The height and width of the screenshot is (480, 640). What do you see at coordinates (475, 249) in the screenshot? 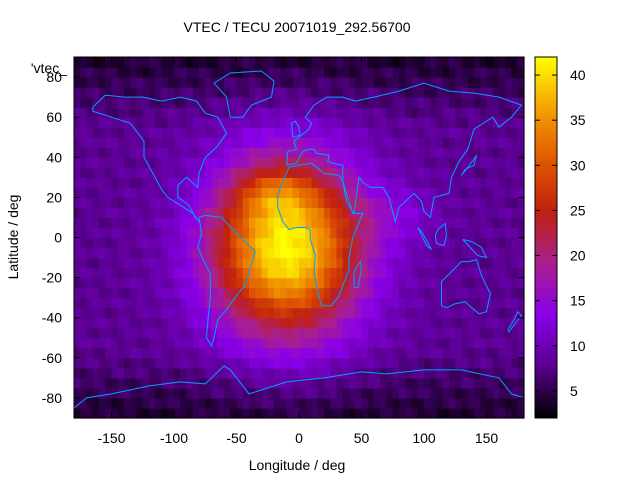
I see `coastline-new-guinea` at bounding box center [475, 249].